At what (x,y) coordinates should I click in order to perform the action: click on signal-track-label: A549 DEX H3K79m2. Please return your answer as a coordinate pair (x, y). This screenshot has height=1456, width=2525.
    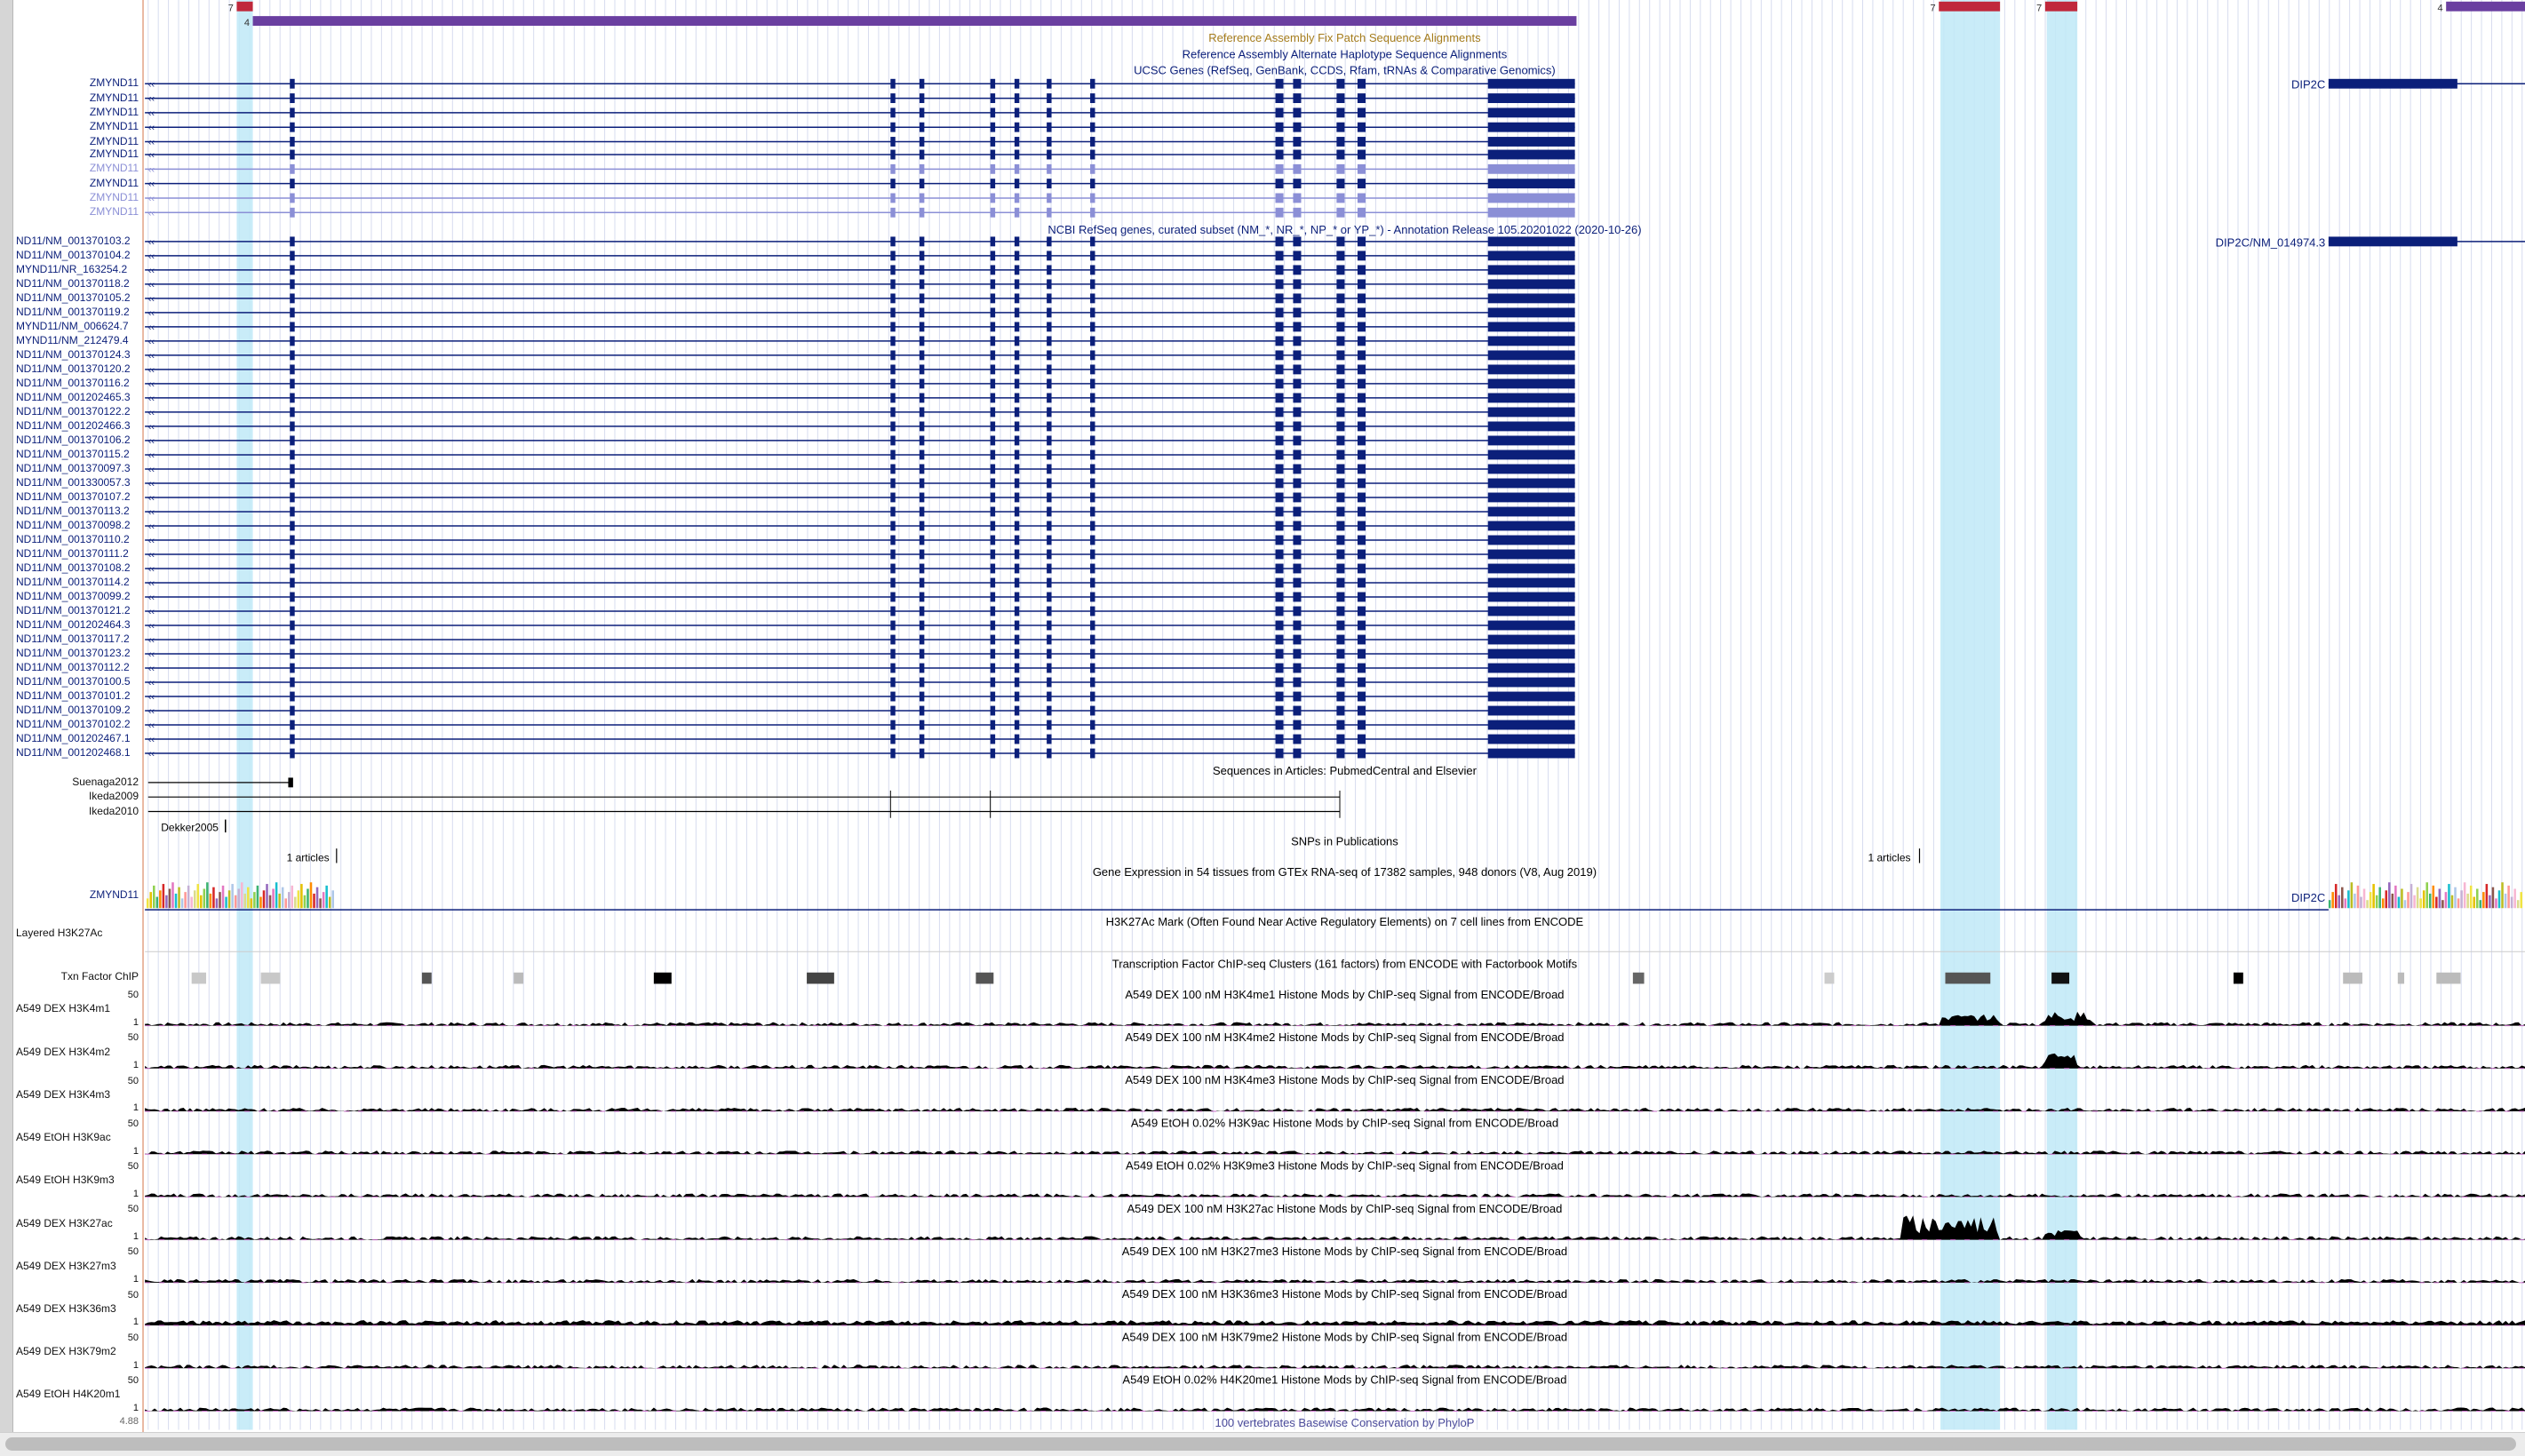
    Looking at the image, I should click on (66, 1351).